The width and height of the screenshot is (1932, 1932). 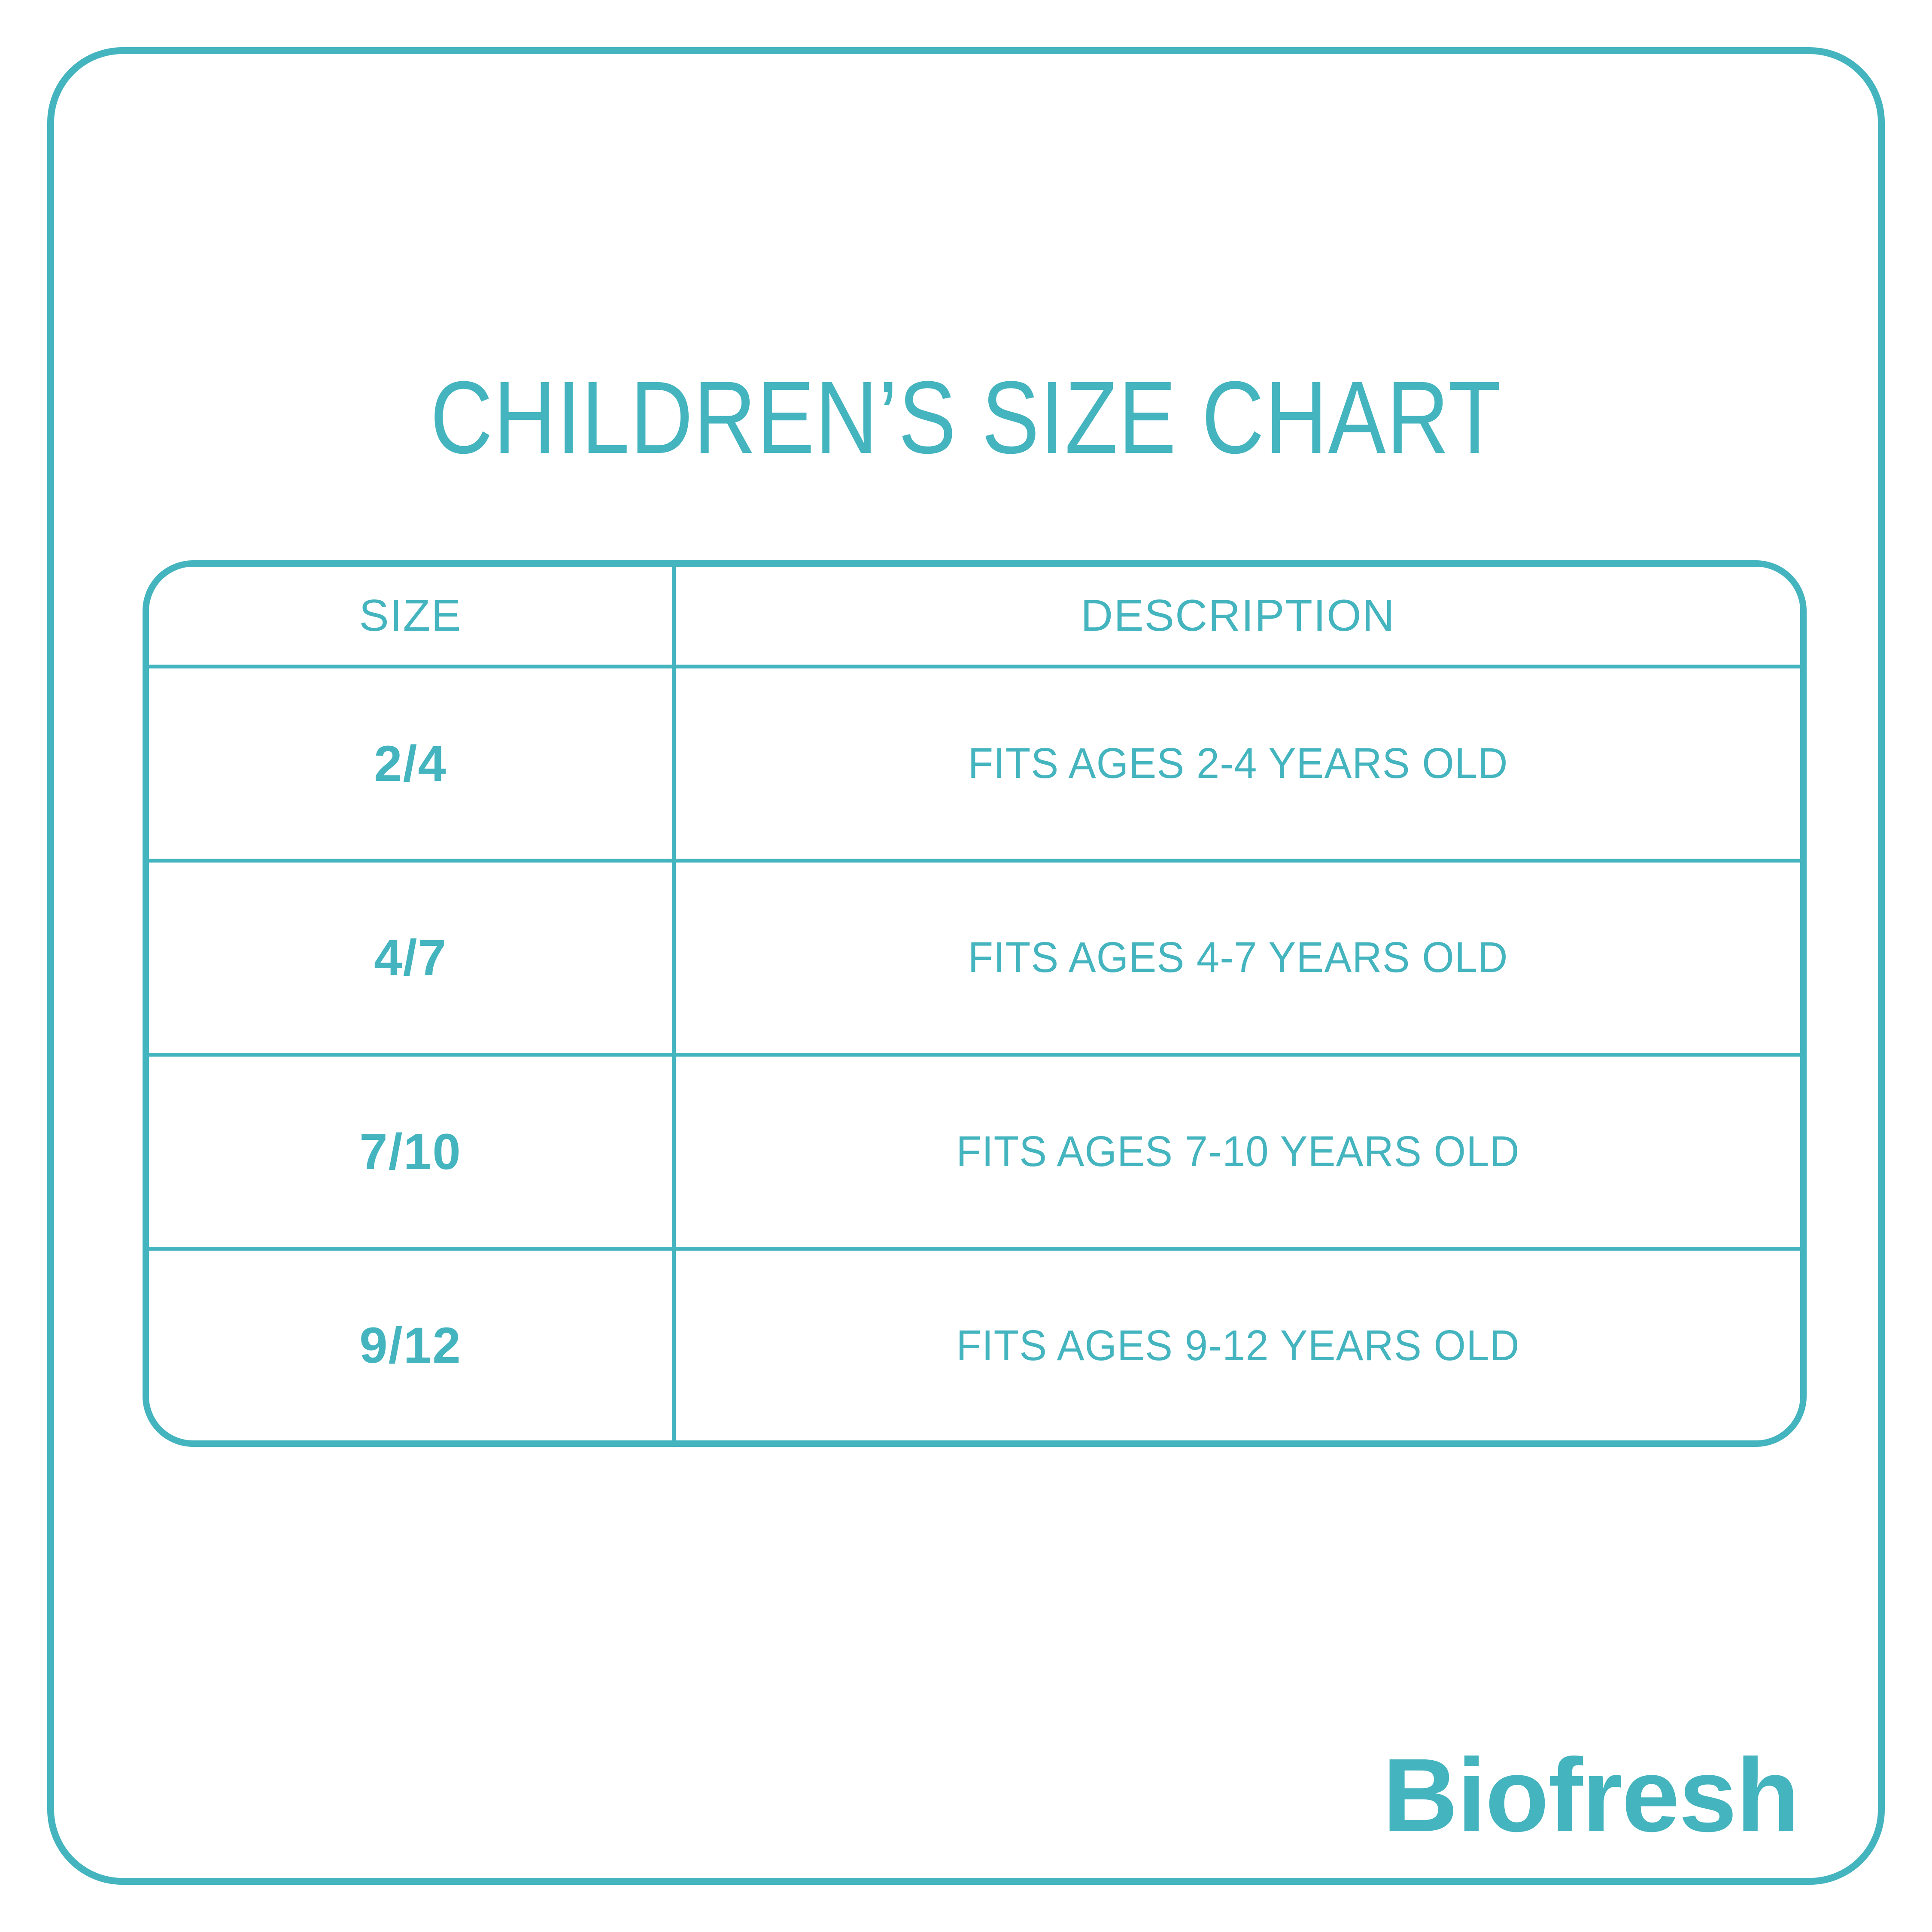 I want to click on description-cell: FITS AGES 7-10 YEARS OLD, so click(x=1238, y=1151).